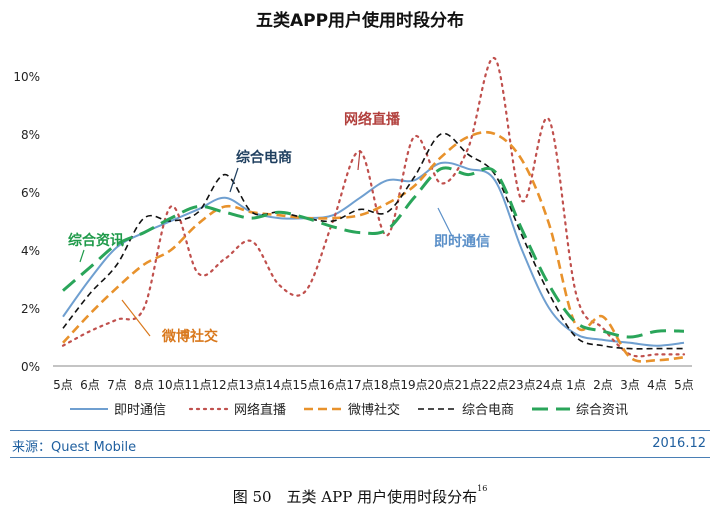 This screenshot has height=509, width=720. Describe the element at coordinates (140, 410) in the screenshot. I see `legend-im-label: 即时通信` at that location.